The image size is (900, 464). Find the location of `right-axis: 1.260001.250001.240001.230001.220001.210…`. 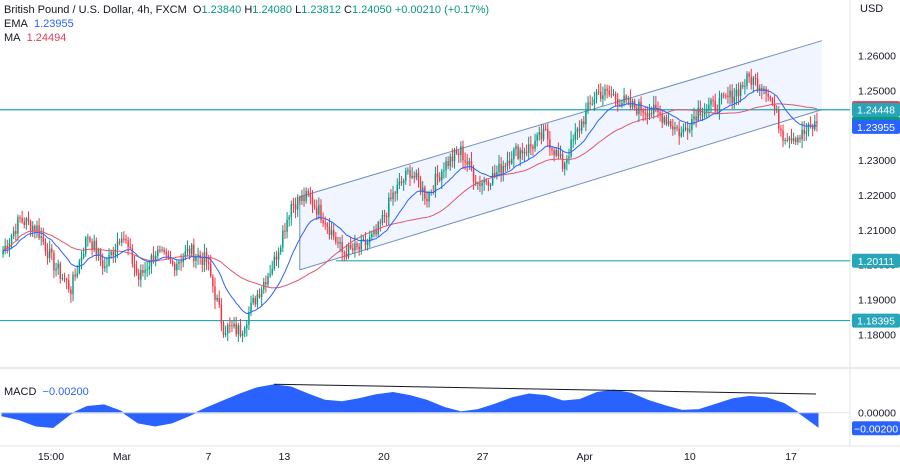

right-axis: 1.260001.250001.240001.230001.220001.210… is located at coordinates (876, 243).